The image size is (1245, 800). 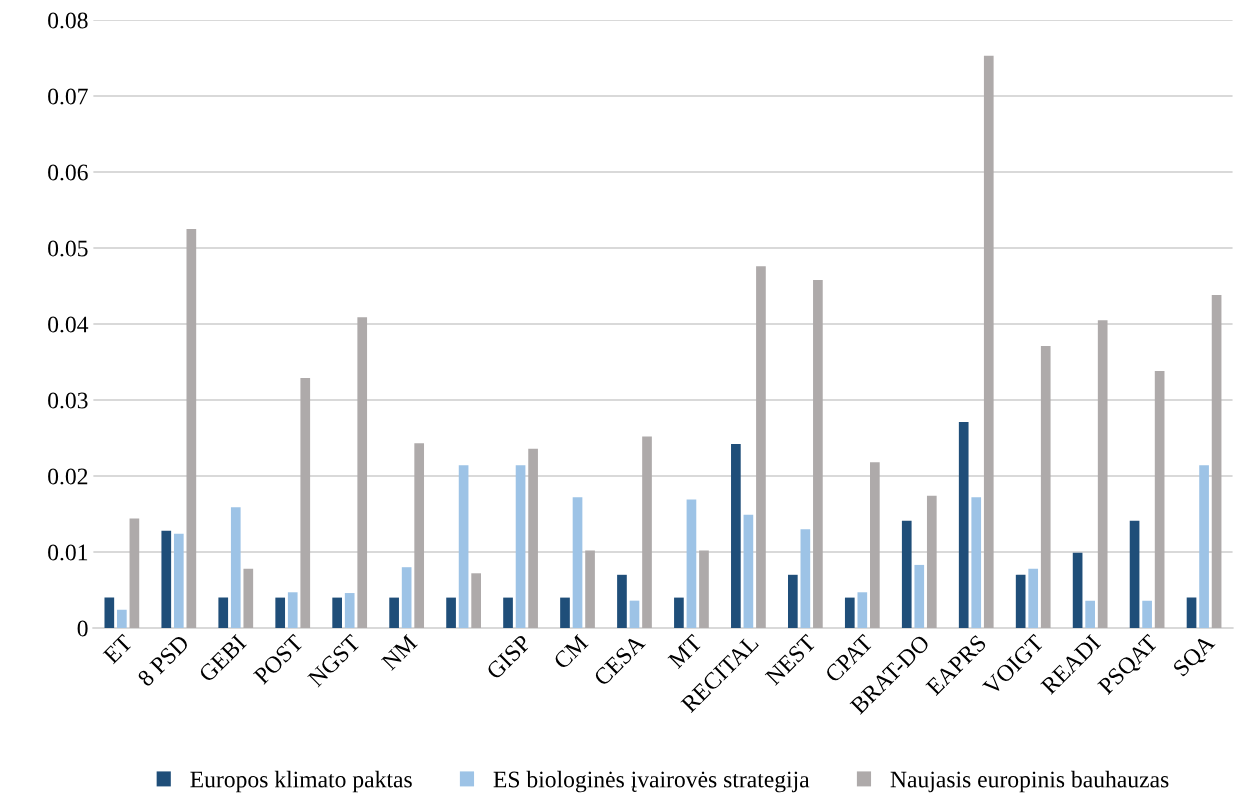 What do you see at coordinates (651, 781) in the screenshot?
I see `legend-label: ES biologinės įvairovės strategija` at bounding box center [651, 781].